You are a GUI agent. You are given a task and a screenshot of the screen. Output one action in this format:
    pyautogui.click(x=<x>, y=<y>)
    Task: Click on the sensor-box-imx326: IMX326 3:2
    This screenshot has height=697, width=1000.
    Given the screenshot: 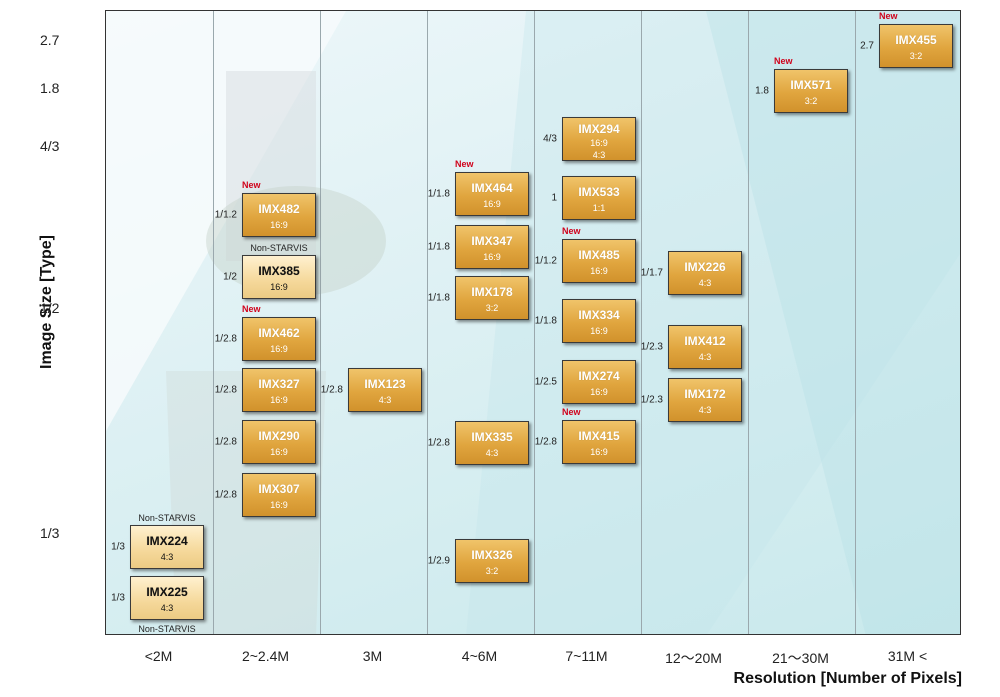 What is the action you would take?
    pyautogui.click(x=492, y=561)
    